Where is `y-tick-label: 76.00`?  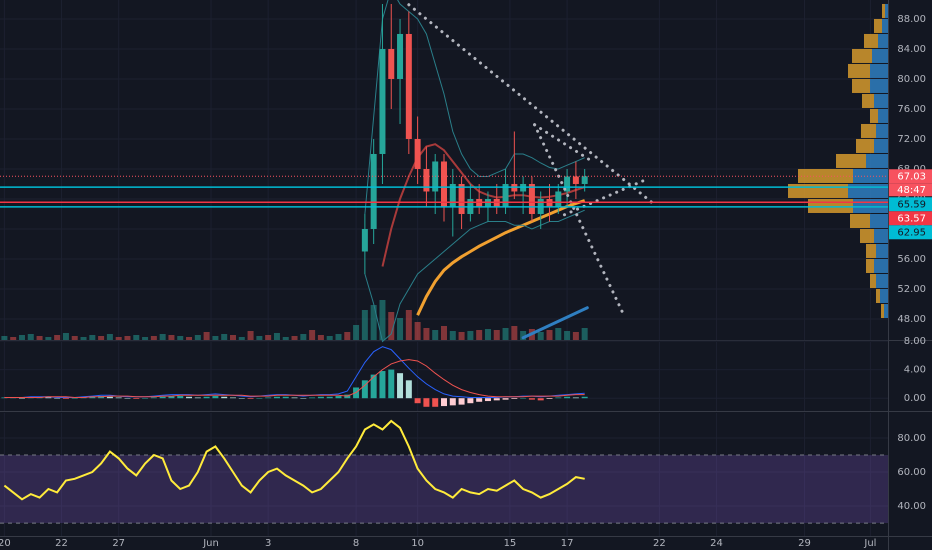
y-tick-label: 76.00 is located at coordinates (911, 109).